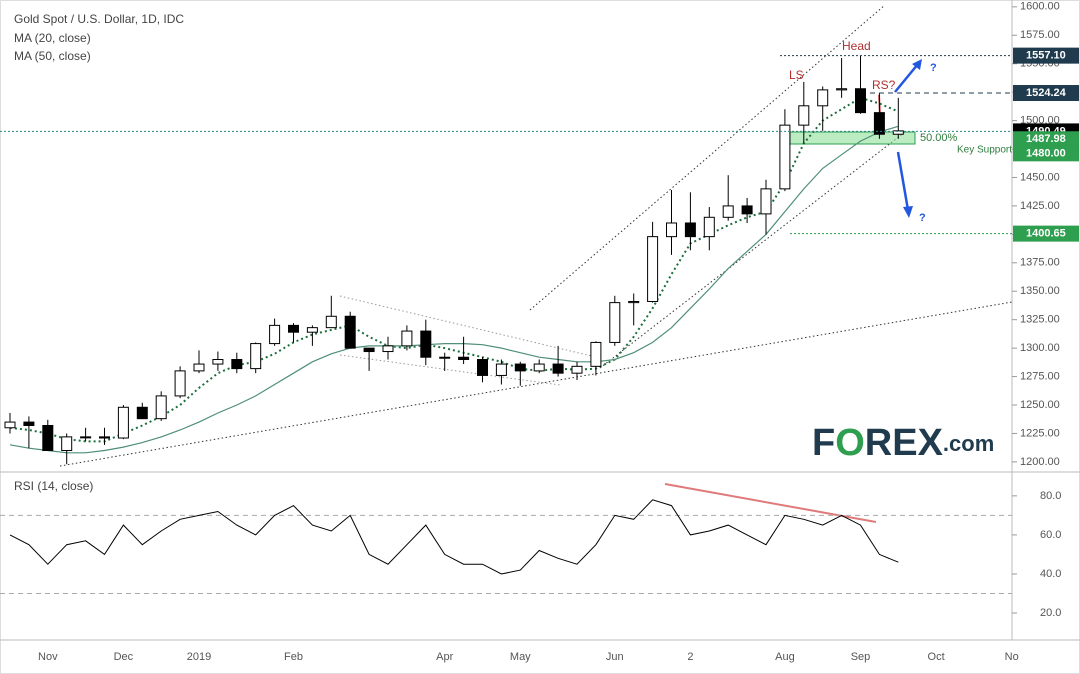 The image size is (1080, 674). What do you see at coordinates (454, 537) in the screenshot?
I see `rsi-line` at bounding box center [454, 537].